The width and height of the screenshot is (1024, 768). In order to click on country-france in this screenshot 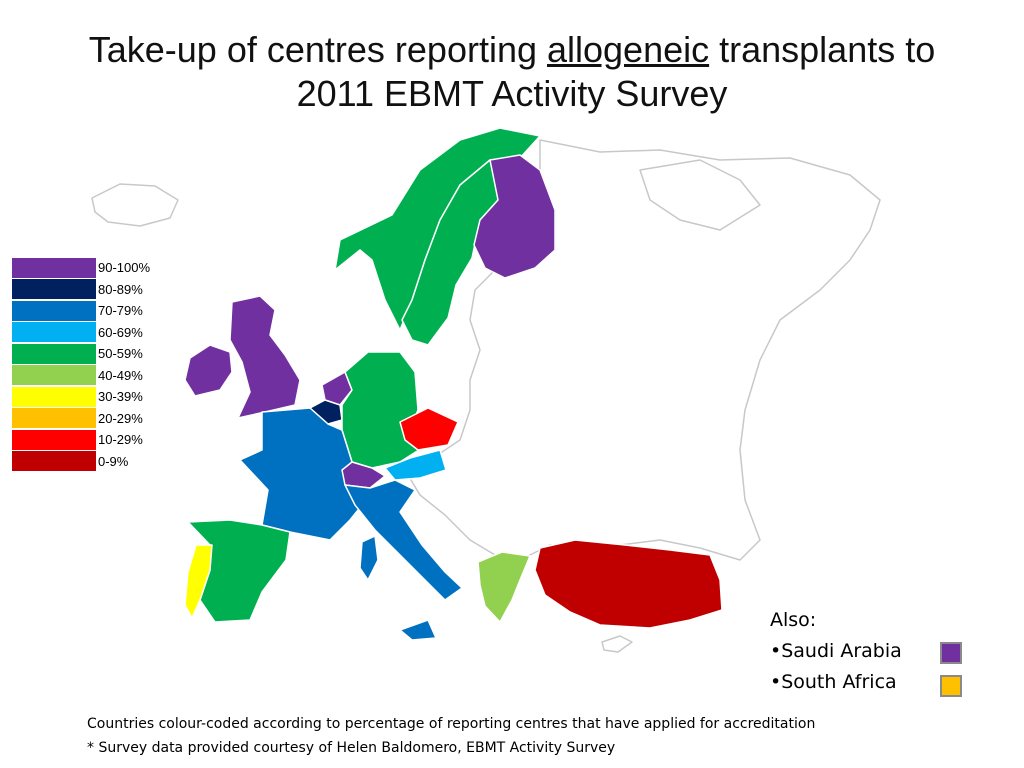, I will do `click(303, 474)`.